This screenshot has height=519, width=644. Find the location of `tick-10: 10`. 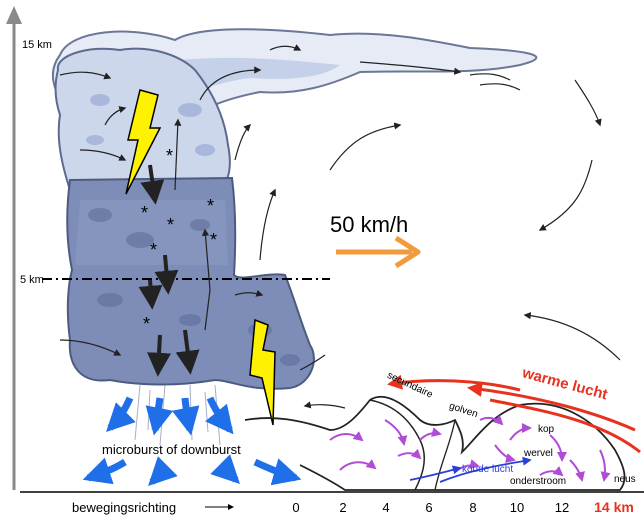

tick-10: 10 is located at coordinates (517, 507).